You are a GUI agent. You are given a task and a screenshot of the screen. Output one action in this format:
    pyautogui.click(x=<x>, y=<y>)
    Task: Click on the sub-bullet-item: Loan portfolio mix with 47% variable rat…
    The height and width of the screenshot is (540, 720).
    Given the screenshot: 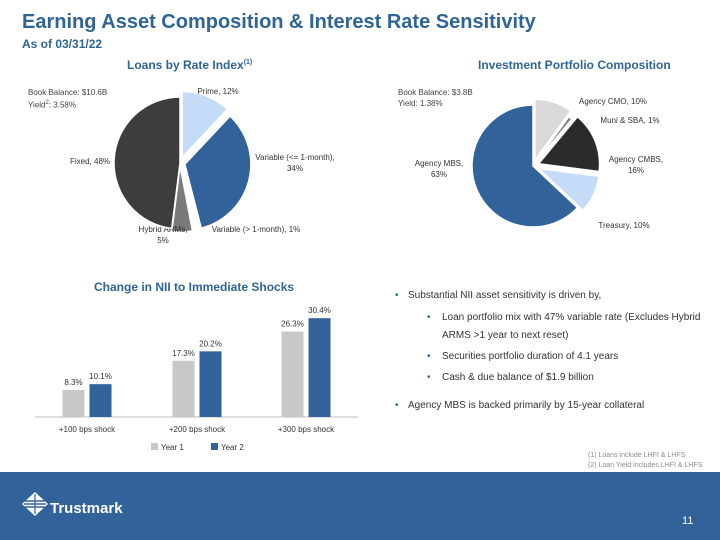 What is the action you would take?
    pyautogui.click(x=552, y=327)
    